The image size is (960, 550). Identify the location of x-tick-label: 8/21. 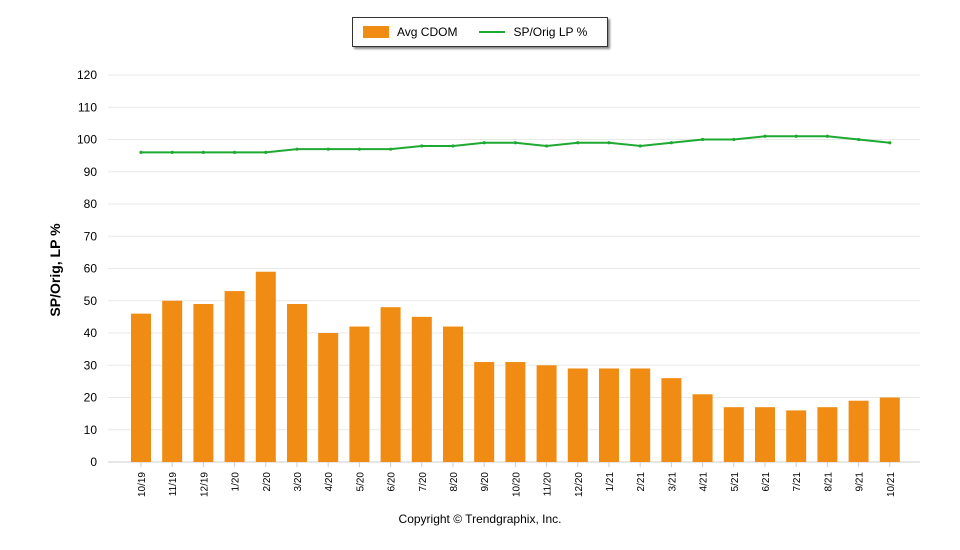
(828, 482).